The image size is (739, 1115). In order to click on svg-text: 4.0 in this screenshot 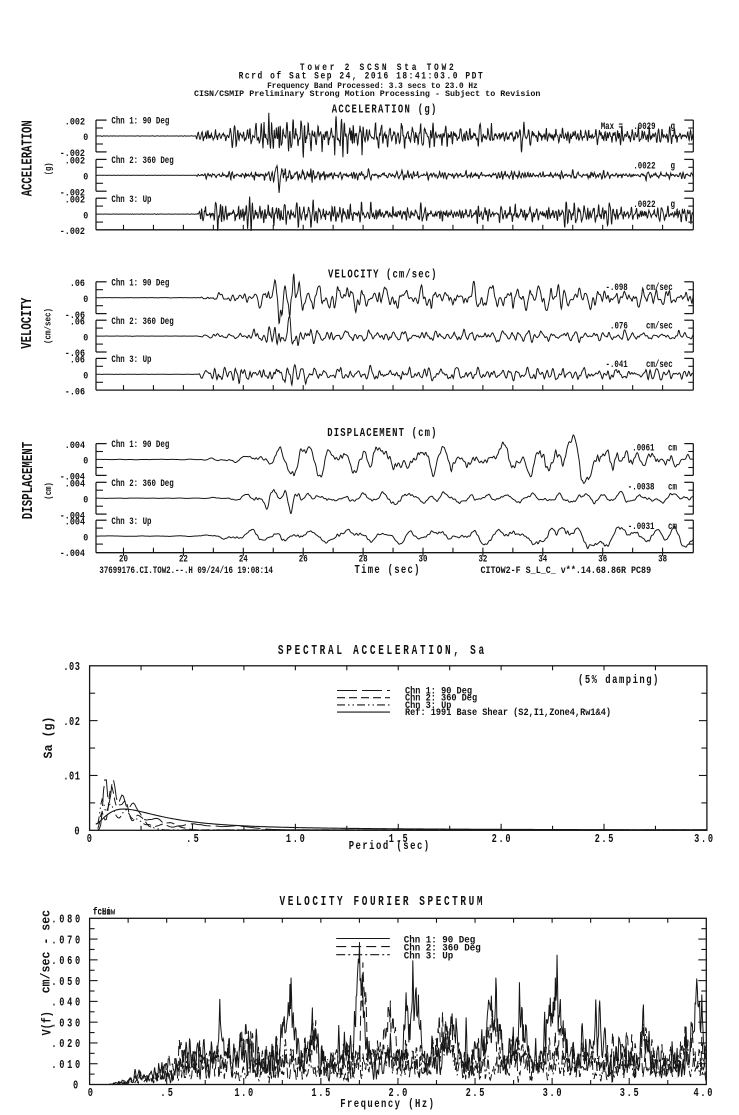, I will do `click(703, 1094)`.